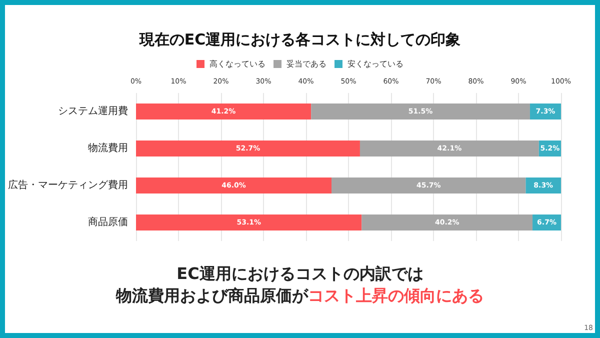 This screenshot has width=600, height=338. What do you see at coordinates (93, 111) in the screenshot?
I see `y-tick-label: システム運用費` at bounding box center [93, 111].